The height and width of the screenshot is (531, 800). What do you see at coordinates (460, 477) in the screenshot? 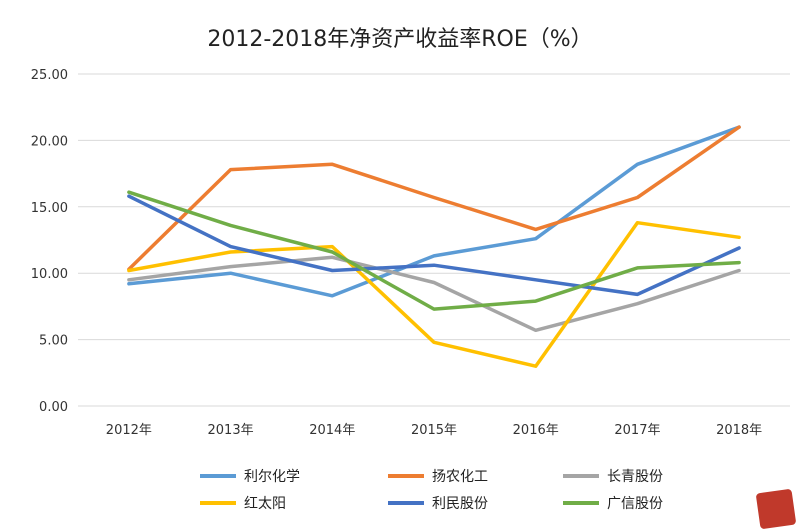
I see `legend-entry: 扬农化工` at bounding box center [460, 477].